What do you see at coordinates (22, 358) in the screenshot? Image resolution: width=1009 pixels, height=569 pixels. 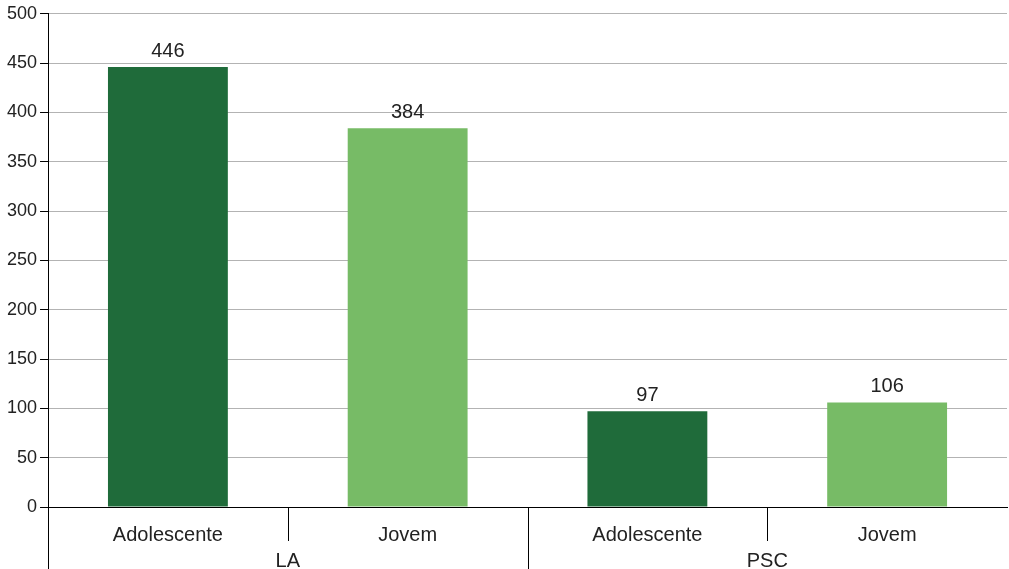 I see `y-tick-label: 150` at bounding box center [22, 358].